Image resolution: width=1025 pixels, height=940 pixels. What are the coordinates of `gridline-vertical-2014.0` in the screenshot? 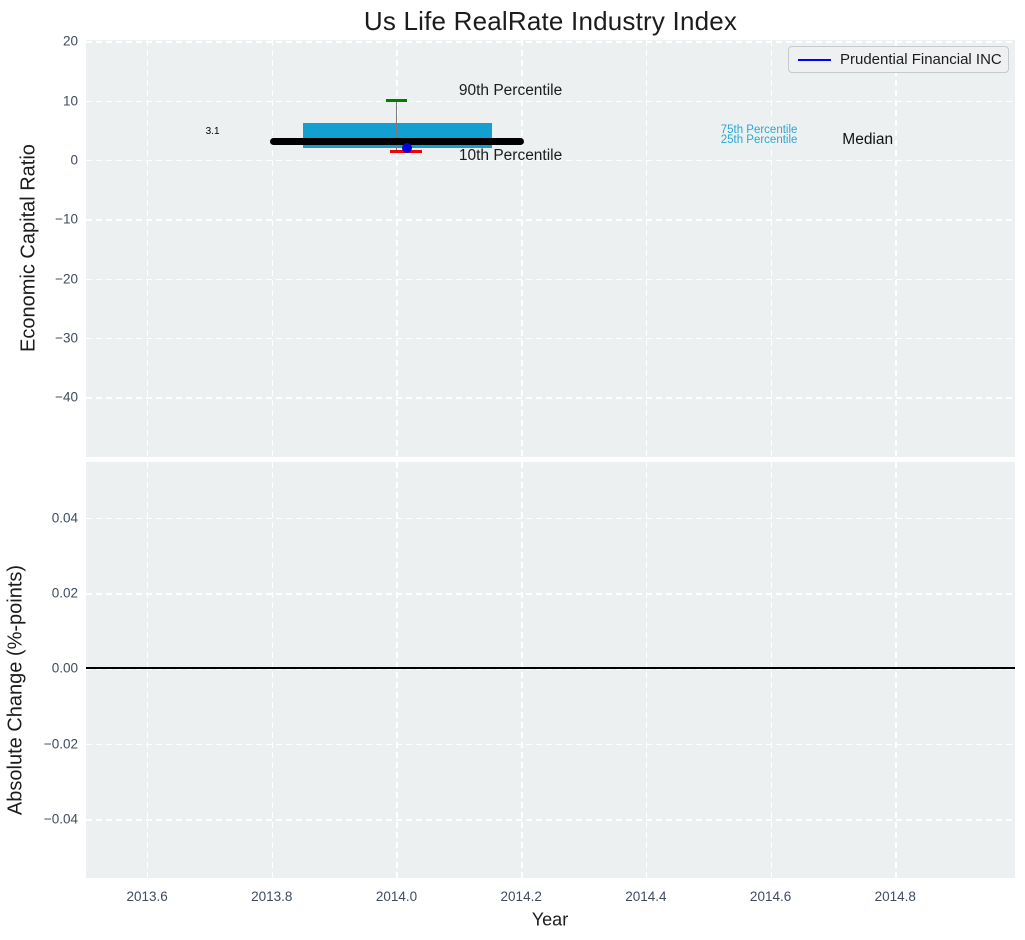 It's located at (397, 670).